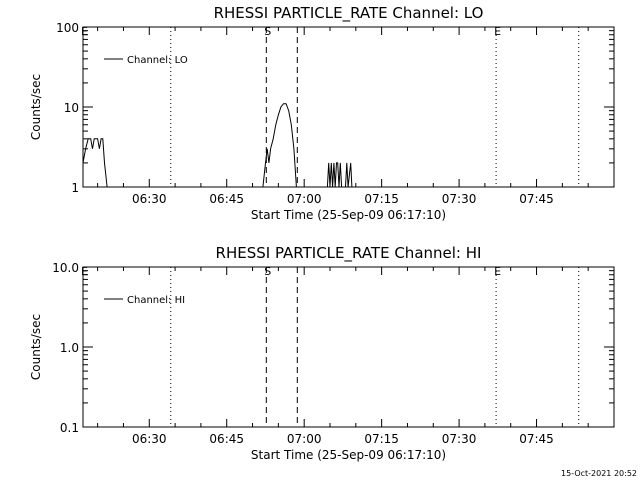  What do you see at coordinates (67, 28) in the screenshot?
I see `y-tick-label: 100` at bounding box center [67, 28].